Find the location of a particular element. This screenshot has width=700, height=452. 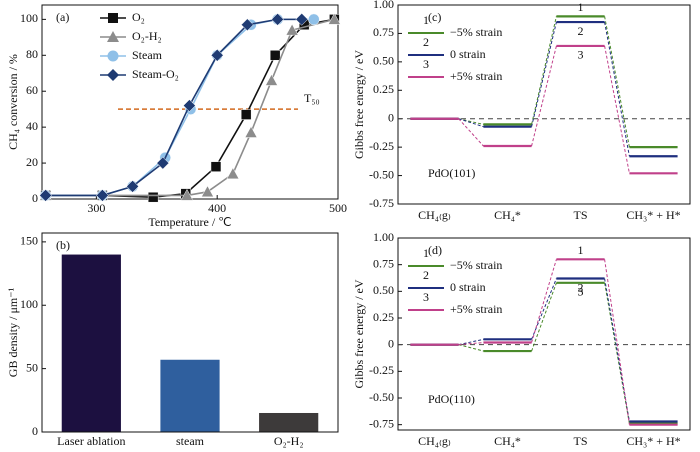

level-label: 3 is located at coordinates (581, 292).